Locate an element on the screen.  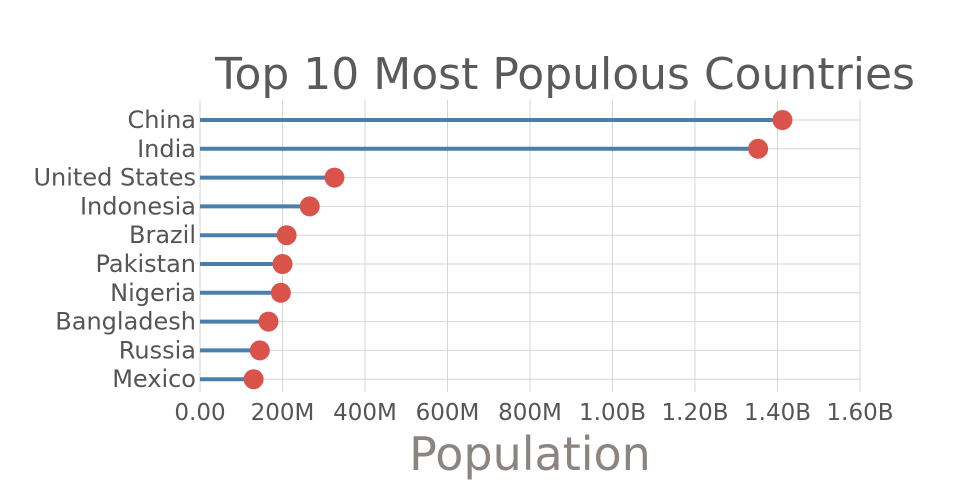
chart-title: Top 10 Most Populous Countries is located at coordinates (564, 74).